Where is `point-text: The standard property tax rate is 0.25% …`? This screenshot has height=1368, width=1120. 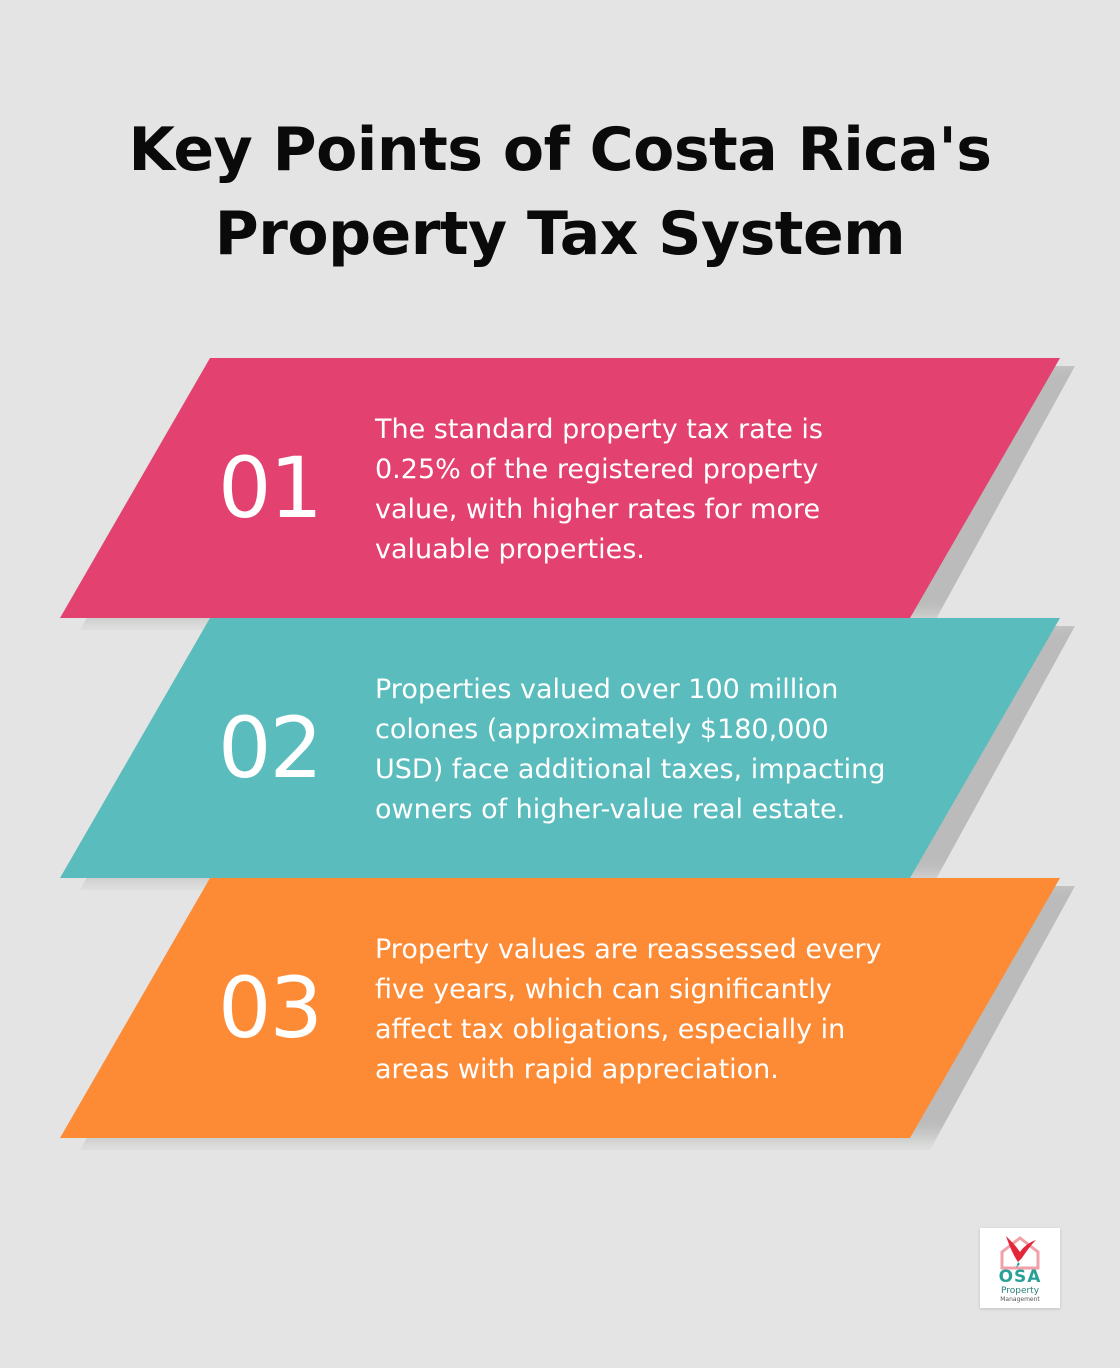
point-text: The standard property tax rate is 0.25% … is located at coordinates (645, 490).